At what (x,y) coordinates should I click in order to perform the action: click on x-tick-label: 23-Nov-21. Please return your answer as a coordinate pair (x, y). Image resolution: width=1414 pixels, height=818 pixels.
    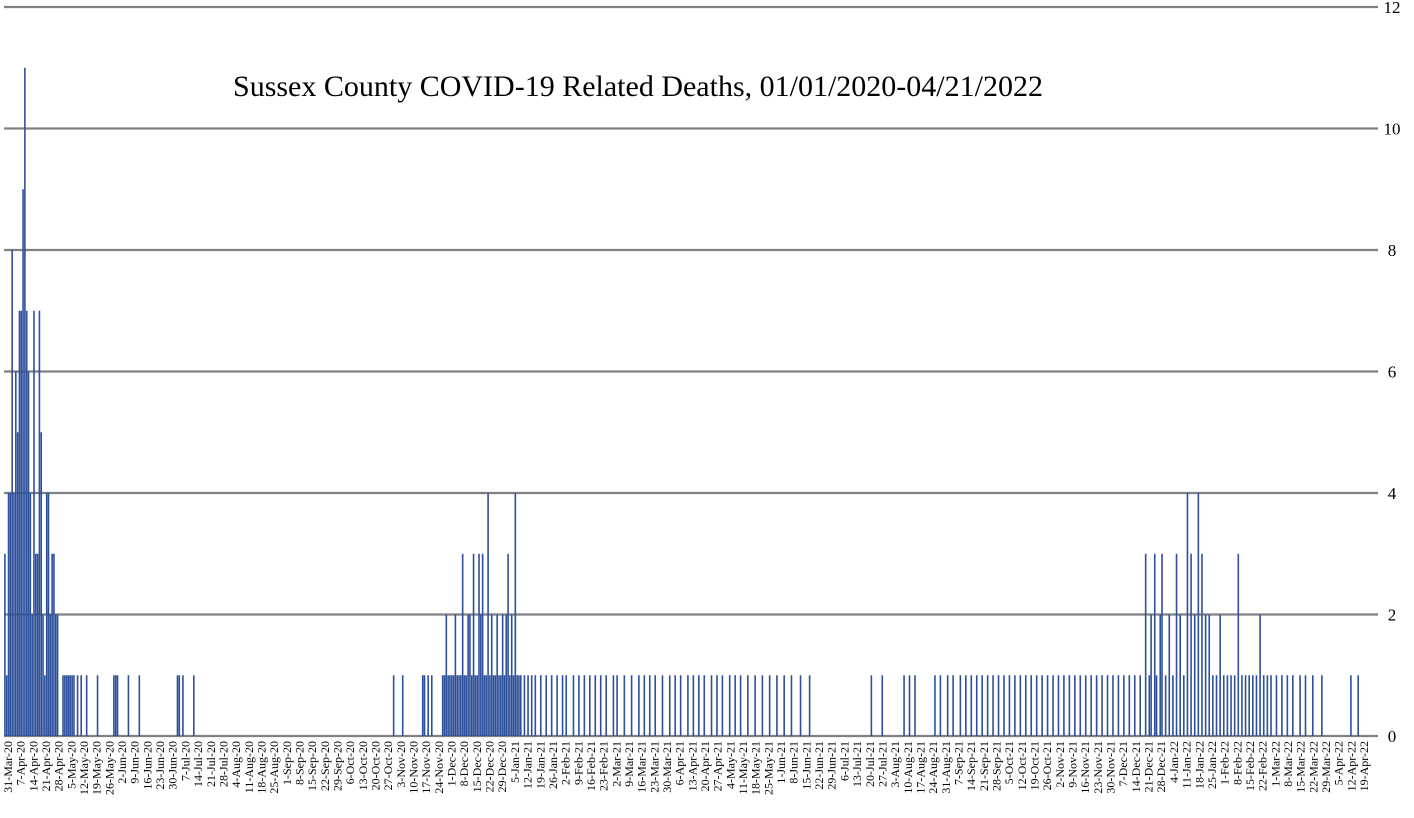
    Looking at the image, I should click on (1098, 767).